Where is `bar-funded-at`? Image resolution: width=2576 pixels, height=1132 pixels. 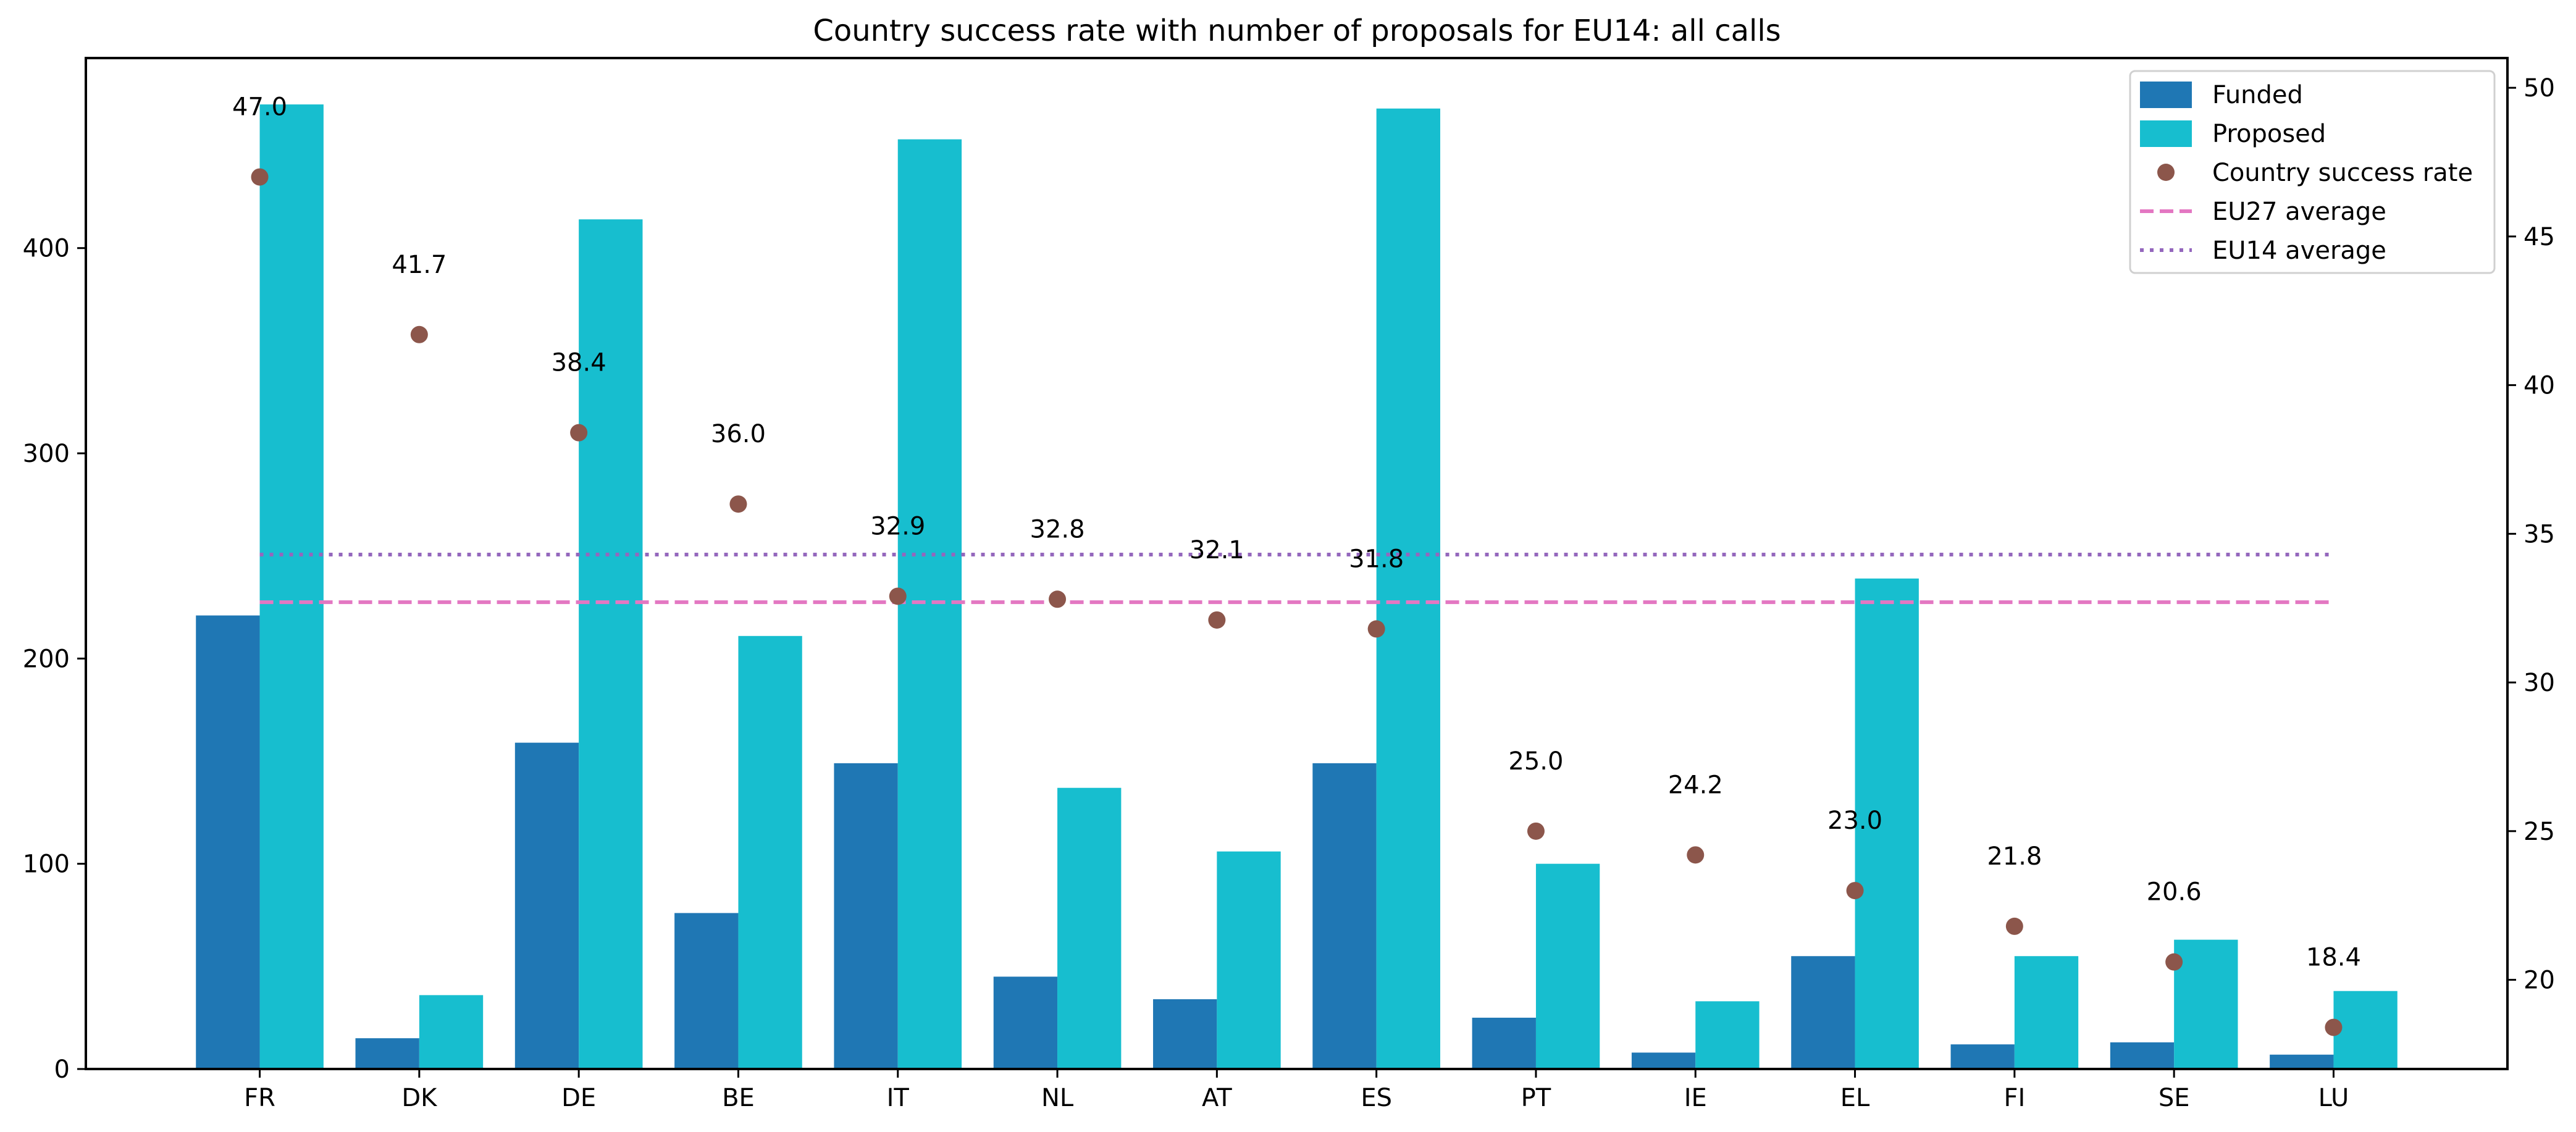 bar-funded-at is located at coordinates (1185, 1034).